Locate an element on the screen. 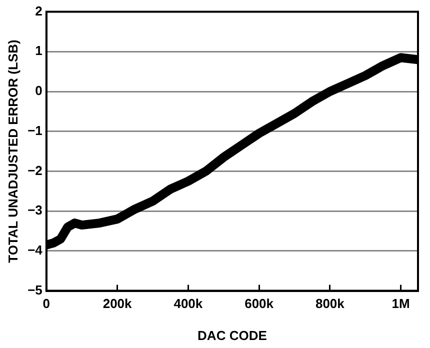 This screenshot has height=348, width=430. x-tick-label: 400k is located at coordinates (189, 304).